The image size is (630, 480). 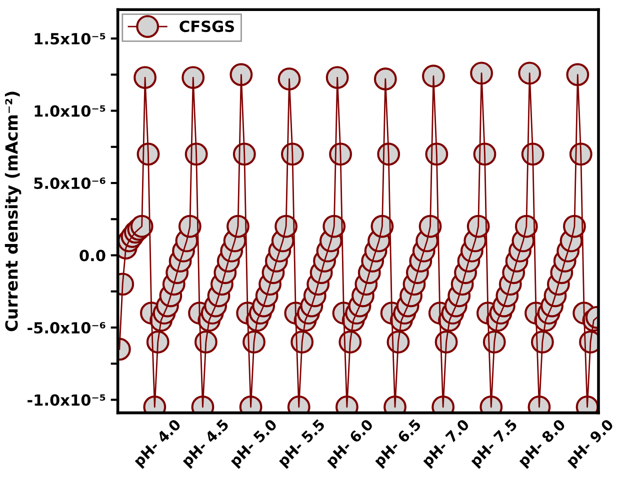 I want to click on y-axis-title: Current density (mAcm⁻²), so click(x=13, y=212).